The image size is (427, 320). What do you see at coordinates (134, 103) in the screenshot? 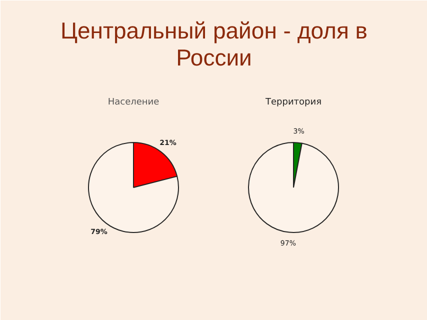
I see `chart-title: Население` at bounding box center [134, 103].